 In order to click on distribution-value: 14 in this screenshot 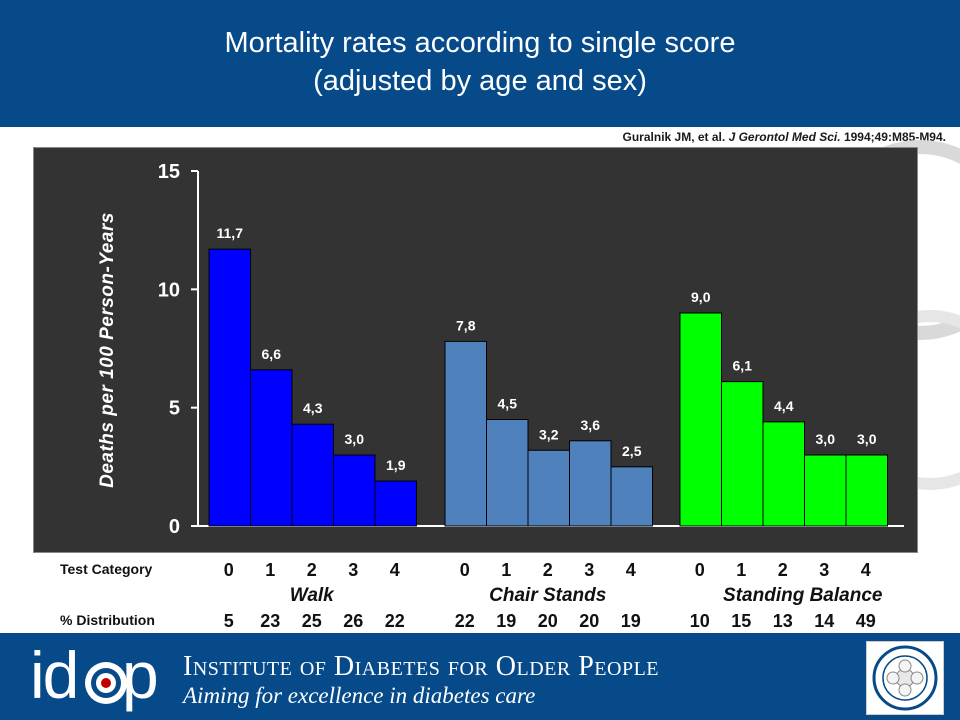, I will do `click(824, 621)`.